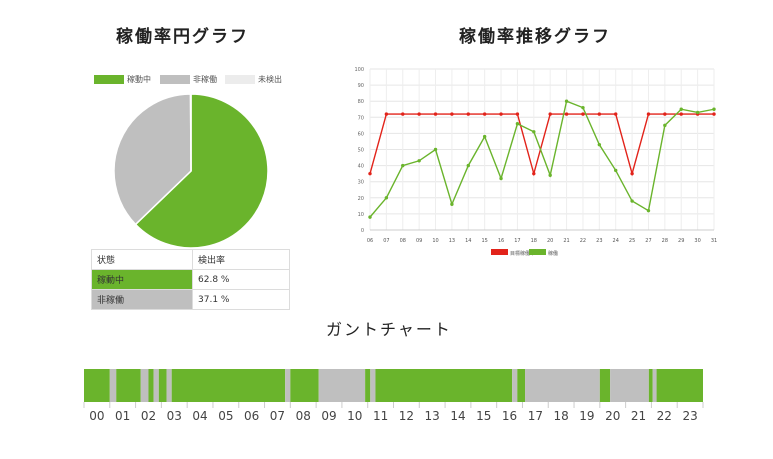  I want to click on table-row: 稼動中 62.8 %, so click(190, 279).